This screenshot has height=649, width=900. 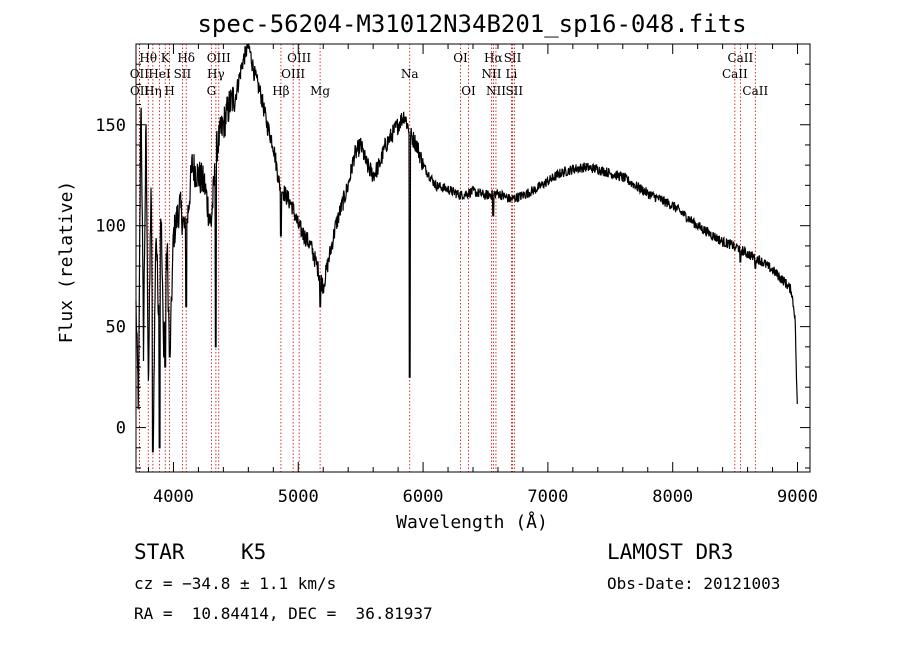 I want to click on x-tick-label: 7000, so click(x=547, y=497).